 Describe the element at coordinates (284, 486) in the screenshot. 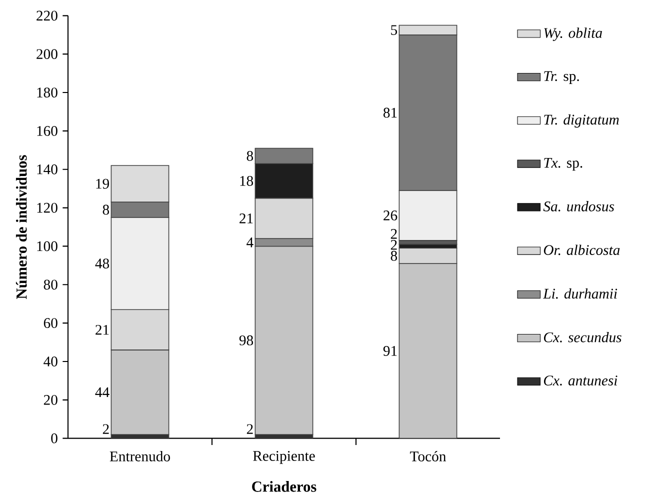

I see `x-axis-title: Criaderos` at that location.